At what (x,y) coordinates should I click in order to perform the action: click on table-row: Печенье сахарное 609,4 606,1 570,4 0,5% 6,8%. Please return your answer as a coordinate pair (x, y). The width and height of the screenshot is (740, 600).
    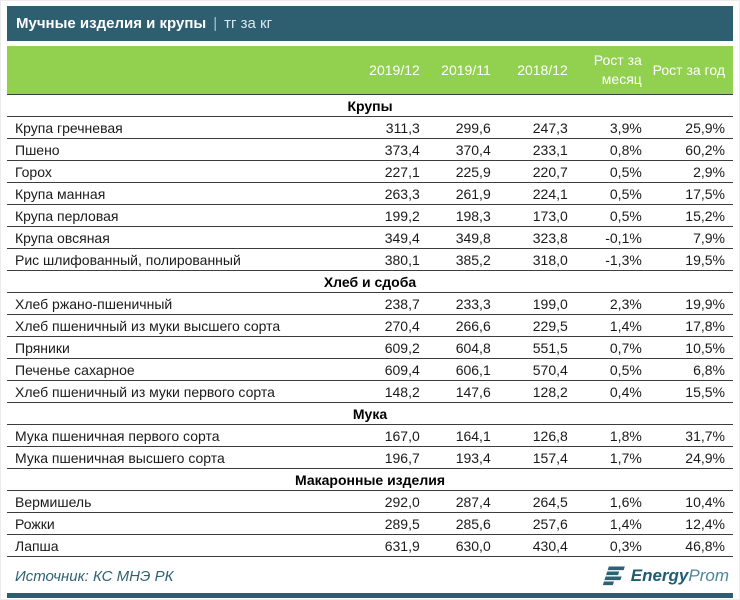
    Looking at the image, I should click on (370, 369).